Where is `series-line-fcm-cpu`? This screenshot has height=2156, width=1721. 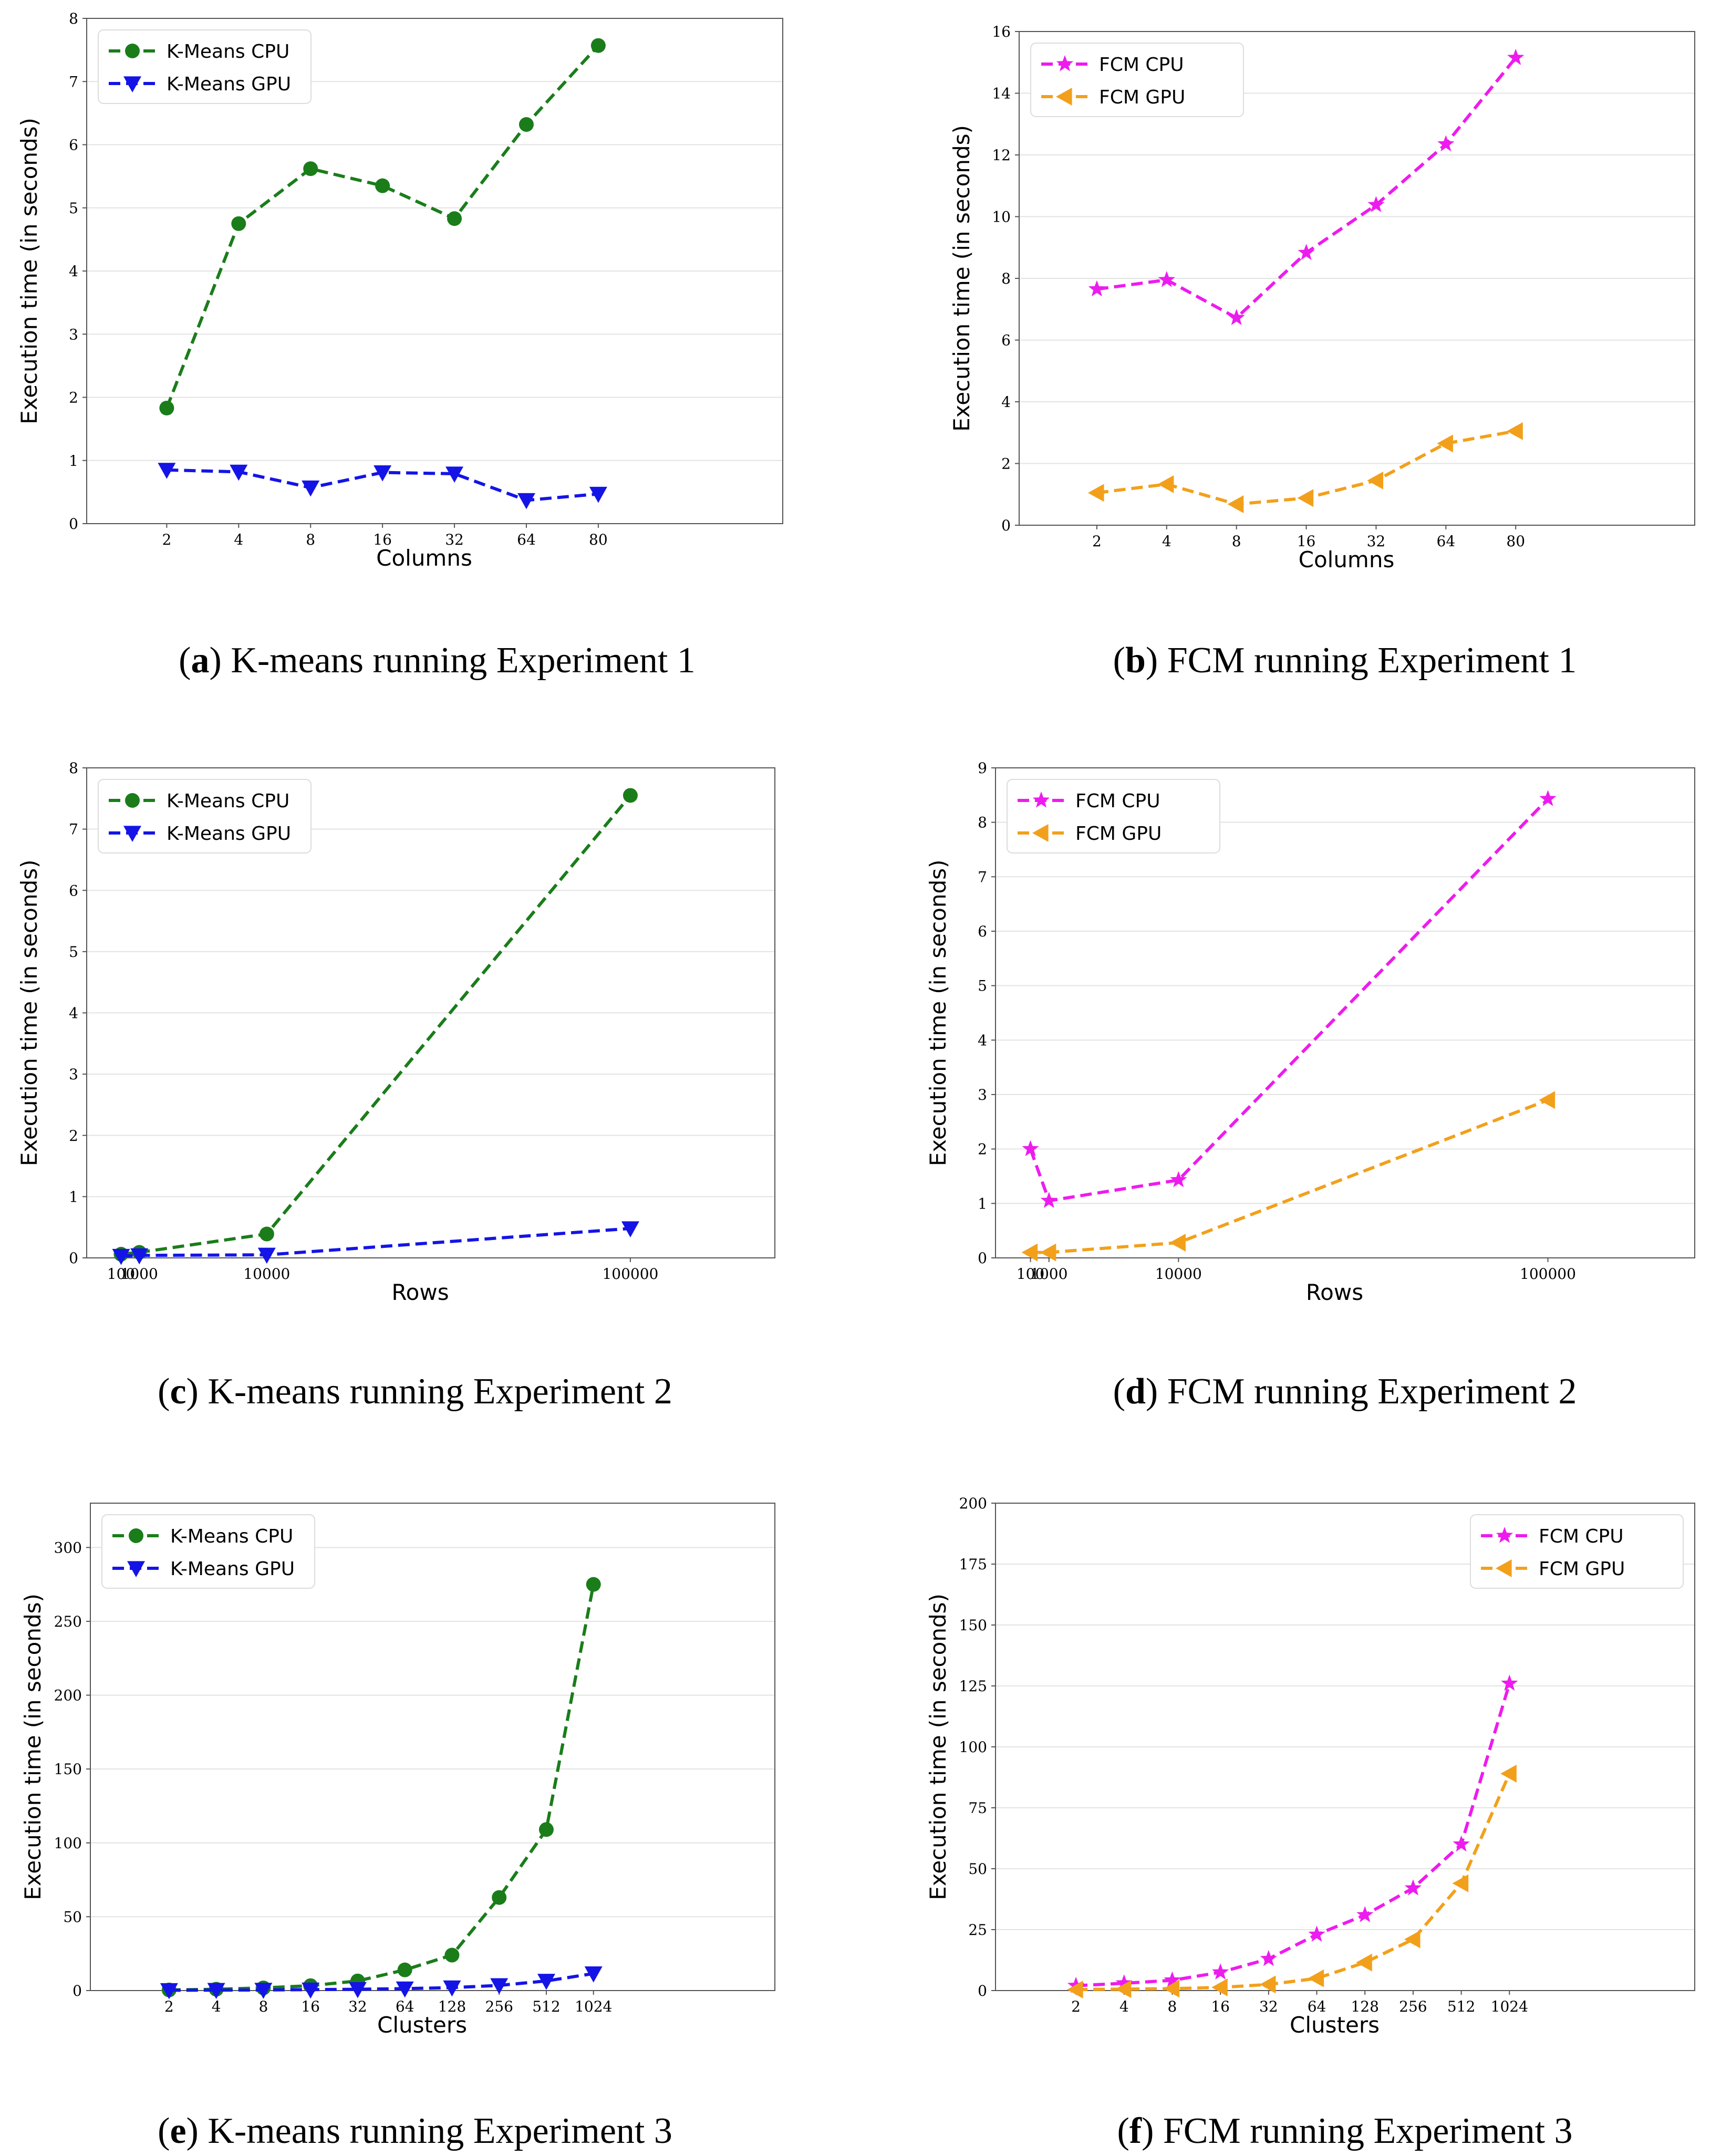 series-line-fcm-cpu is located at coordinates (1293, 1835).